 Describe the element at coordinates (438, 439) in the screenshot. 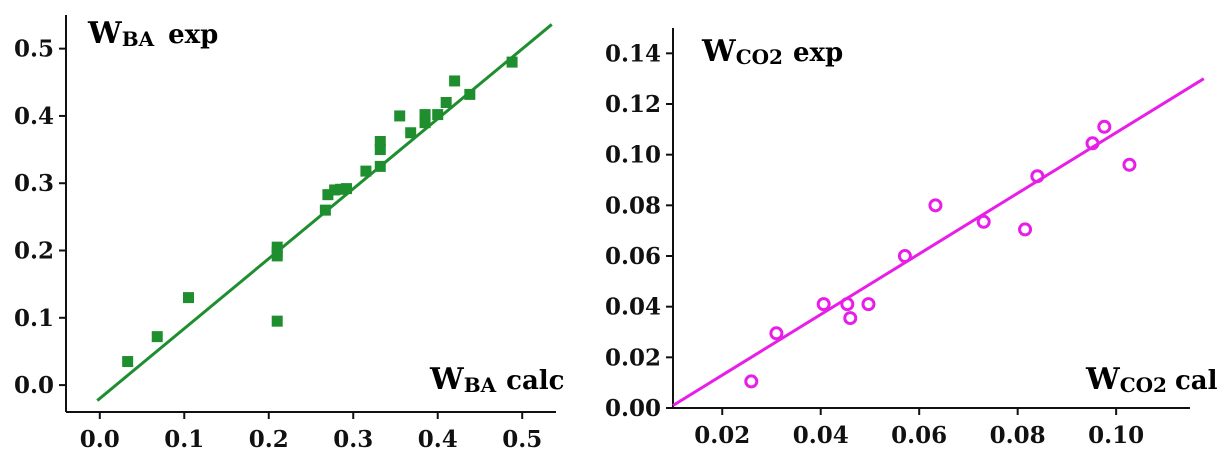

I see `left-x-tick-label: 0.4` at that location.